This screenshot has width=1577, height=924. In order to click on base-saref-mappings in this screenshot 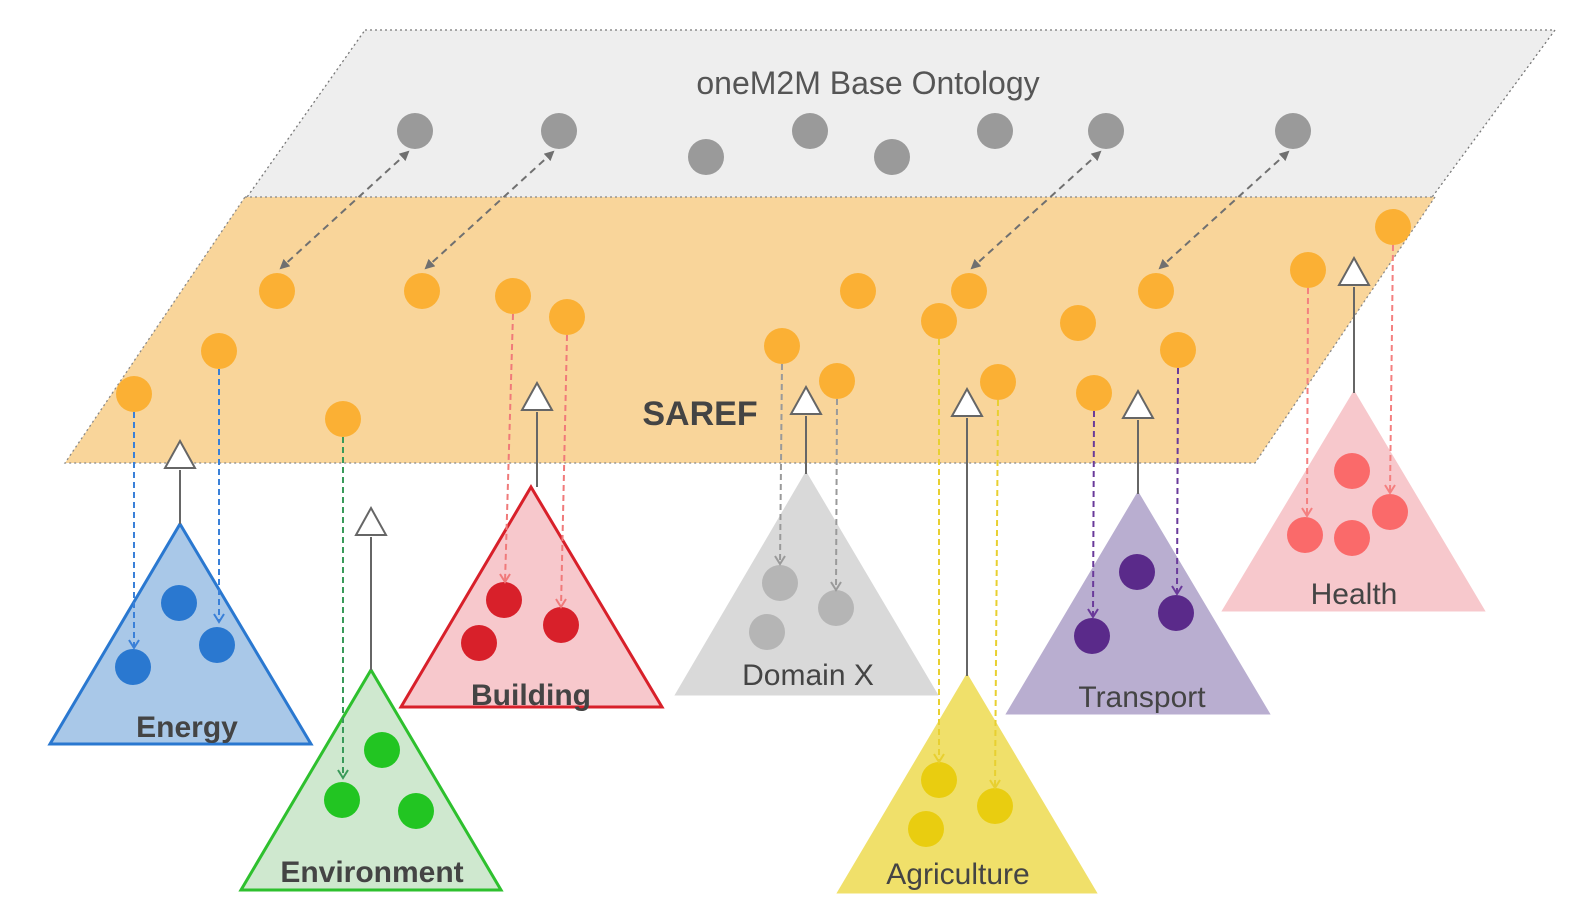, I will do `click(784, 210)`.